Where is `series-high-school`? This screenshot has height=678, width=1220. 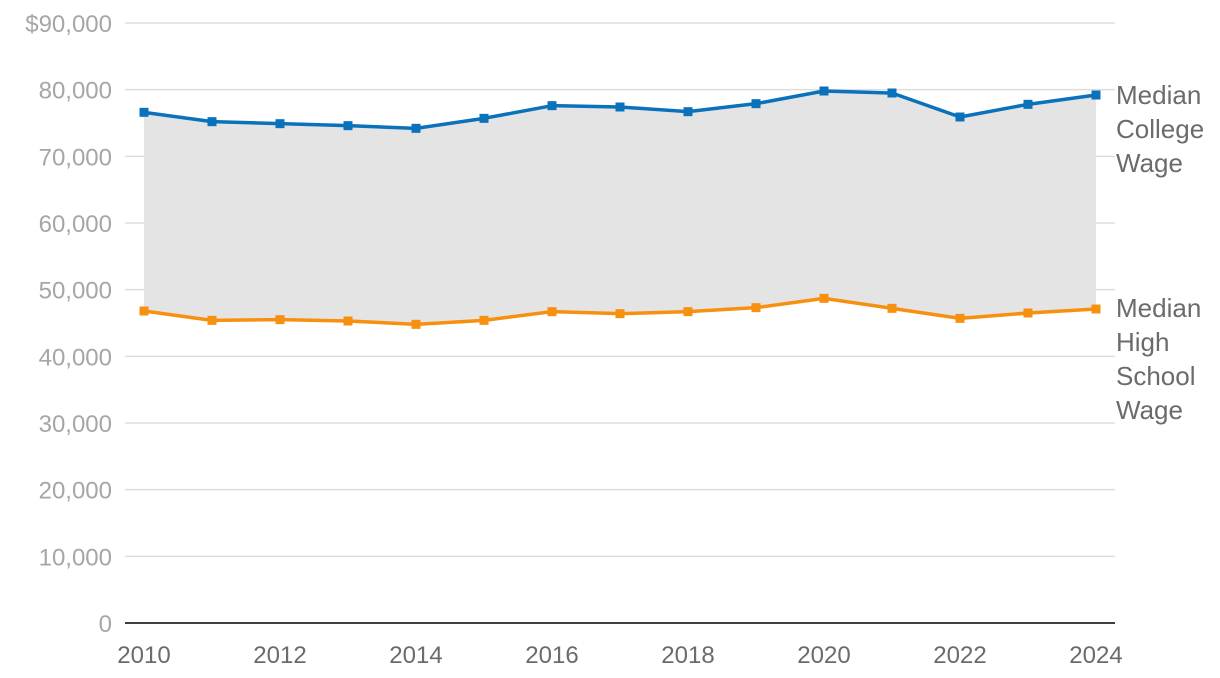 series-high-school is located at coordinates (620, 311).